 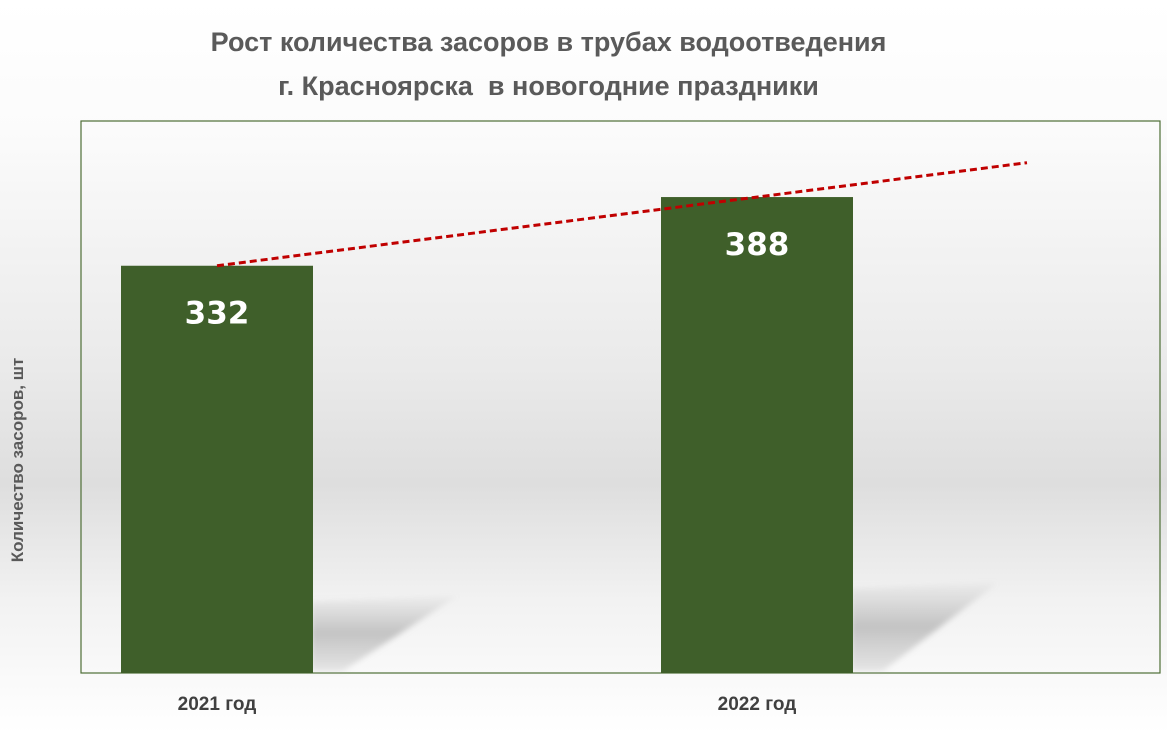 I want to click on x-tick-label: 2021 год, so click(x=217, y=704).